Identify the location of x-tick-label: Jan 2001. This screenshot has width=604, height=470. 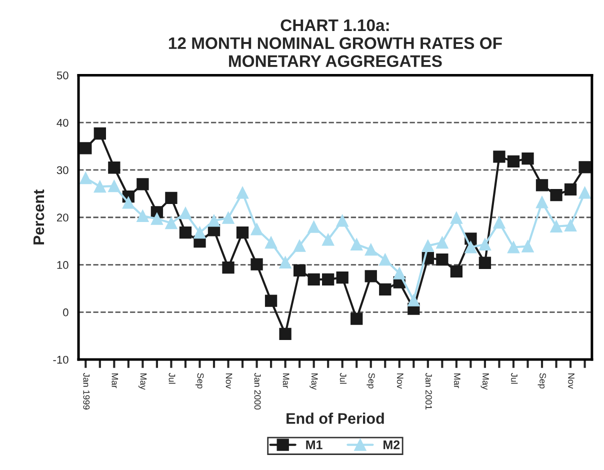
(428, 391).